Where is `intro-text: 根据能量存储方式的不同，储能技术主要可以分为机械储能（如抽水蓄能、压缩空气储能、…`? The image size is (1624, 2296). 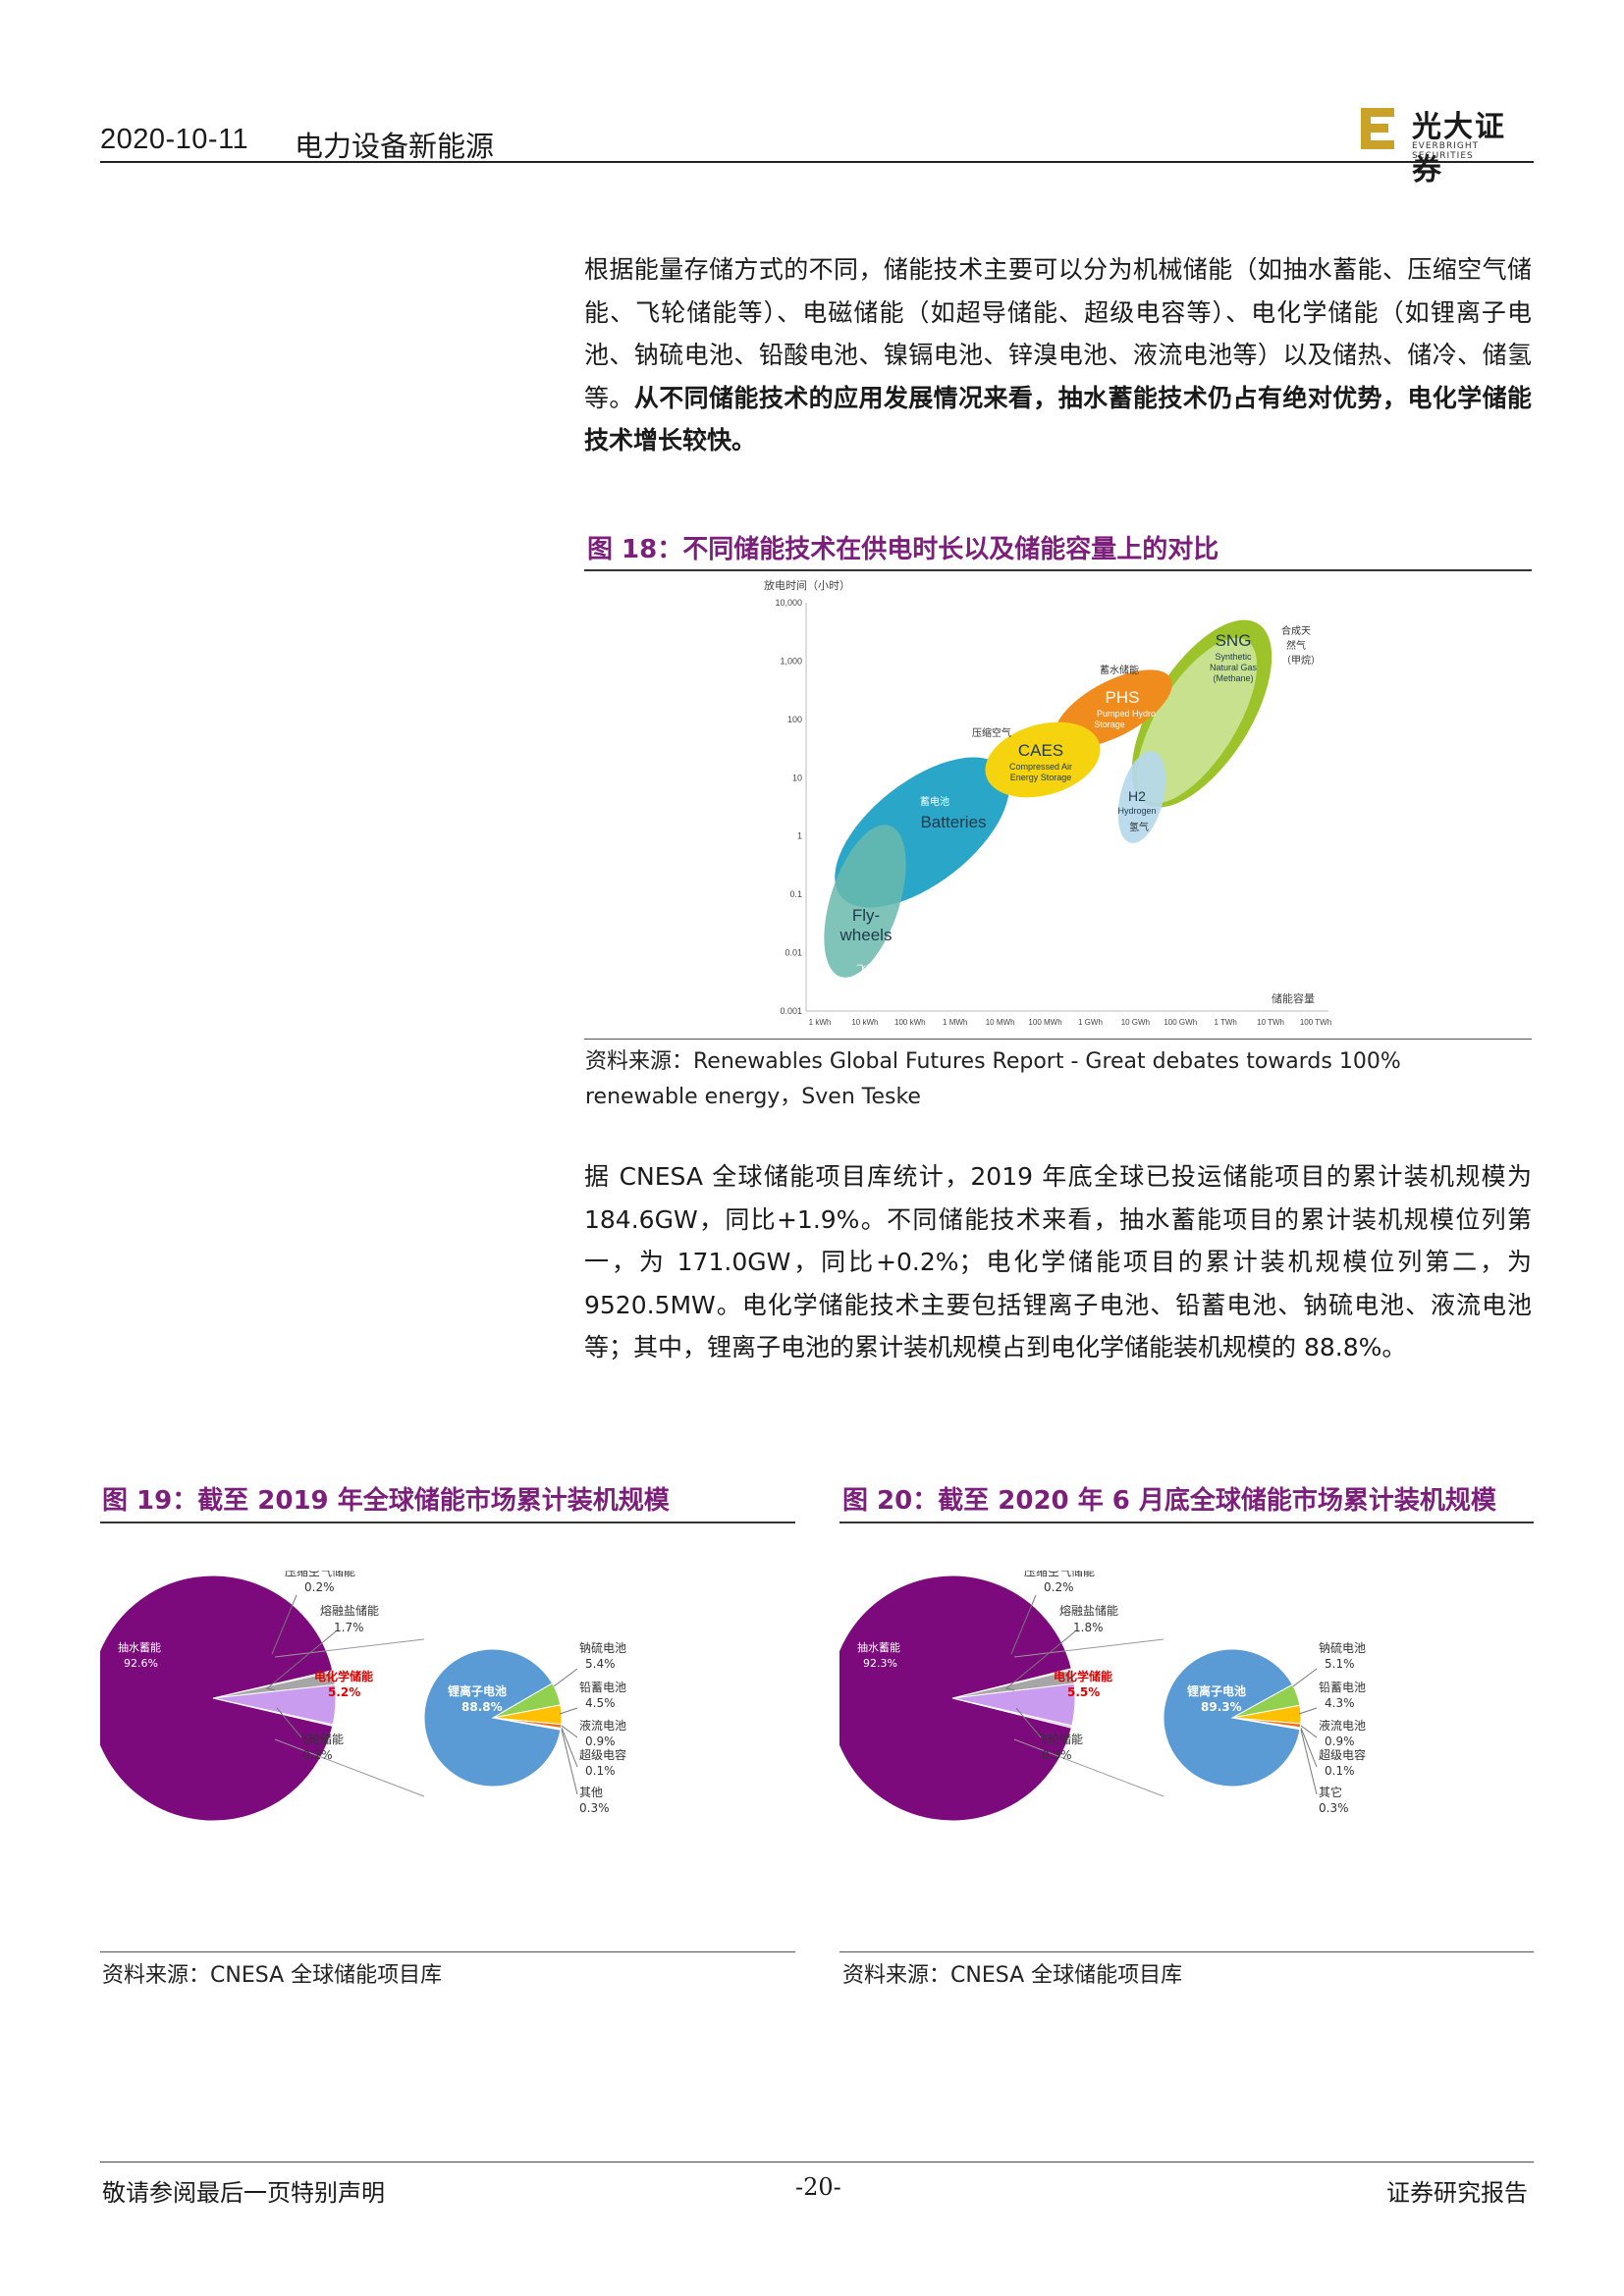
intro-text: 根据能量存储方式的不同，储能技术主要可以分为机械储能（如抽水蓄能、压缩空气储能、… is located at coordinates (1058, 333).